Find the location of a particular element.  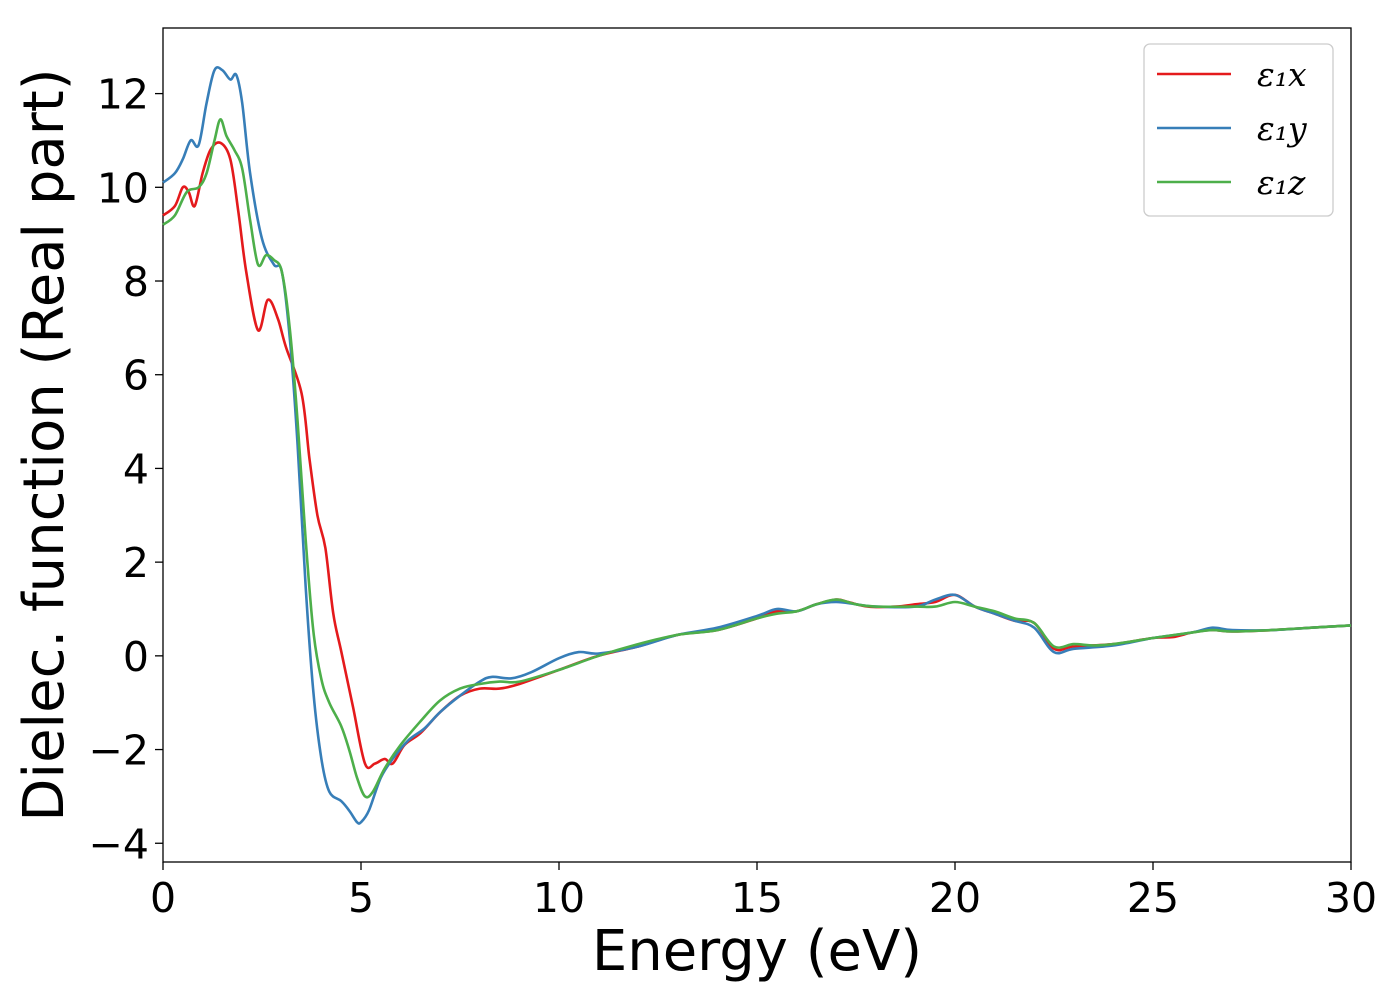

x-tick-label: 20 is located at coordinates (955, 898).